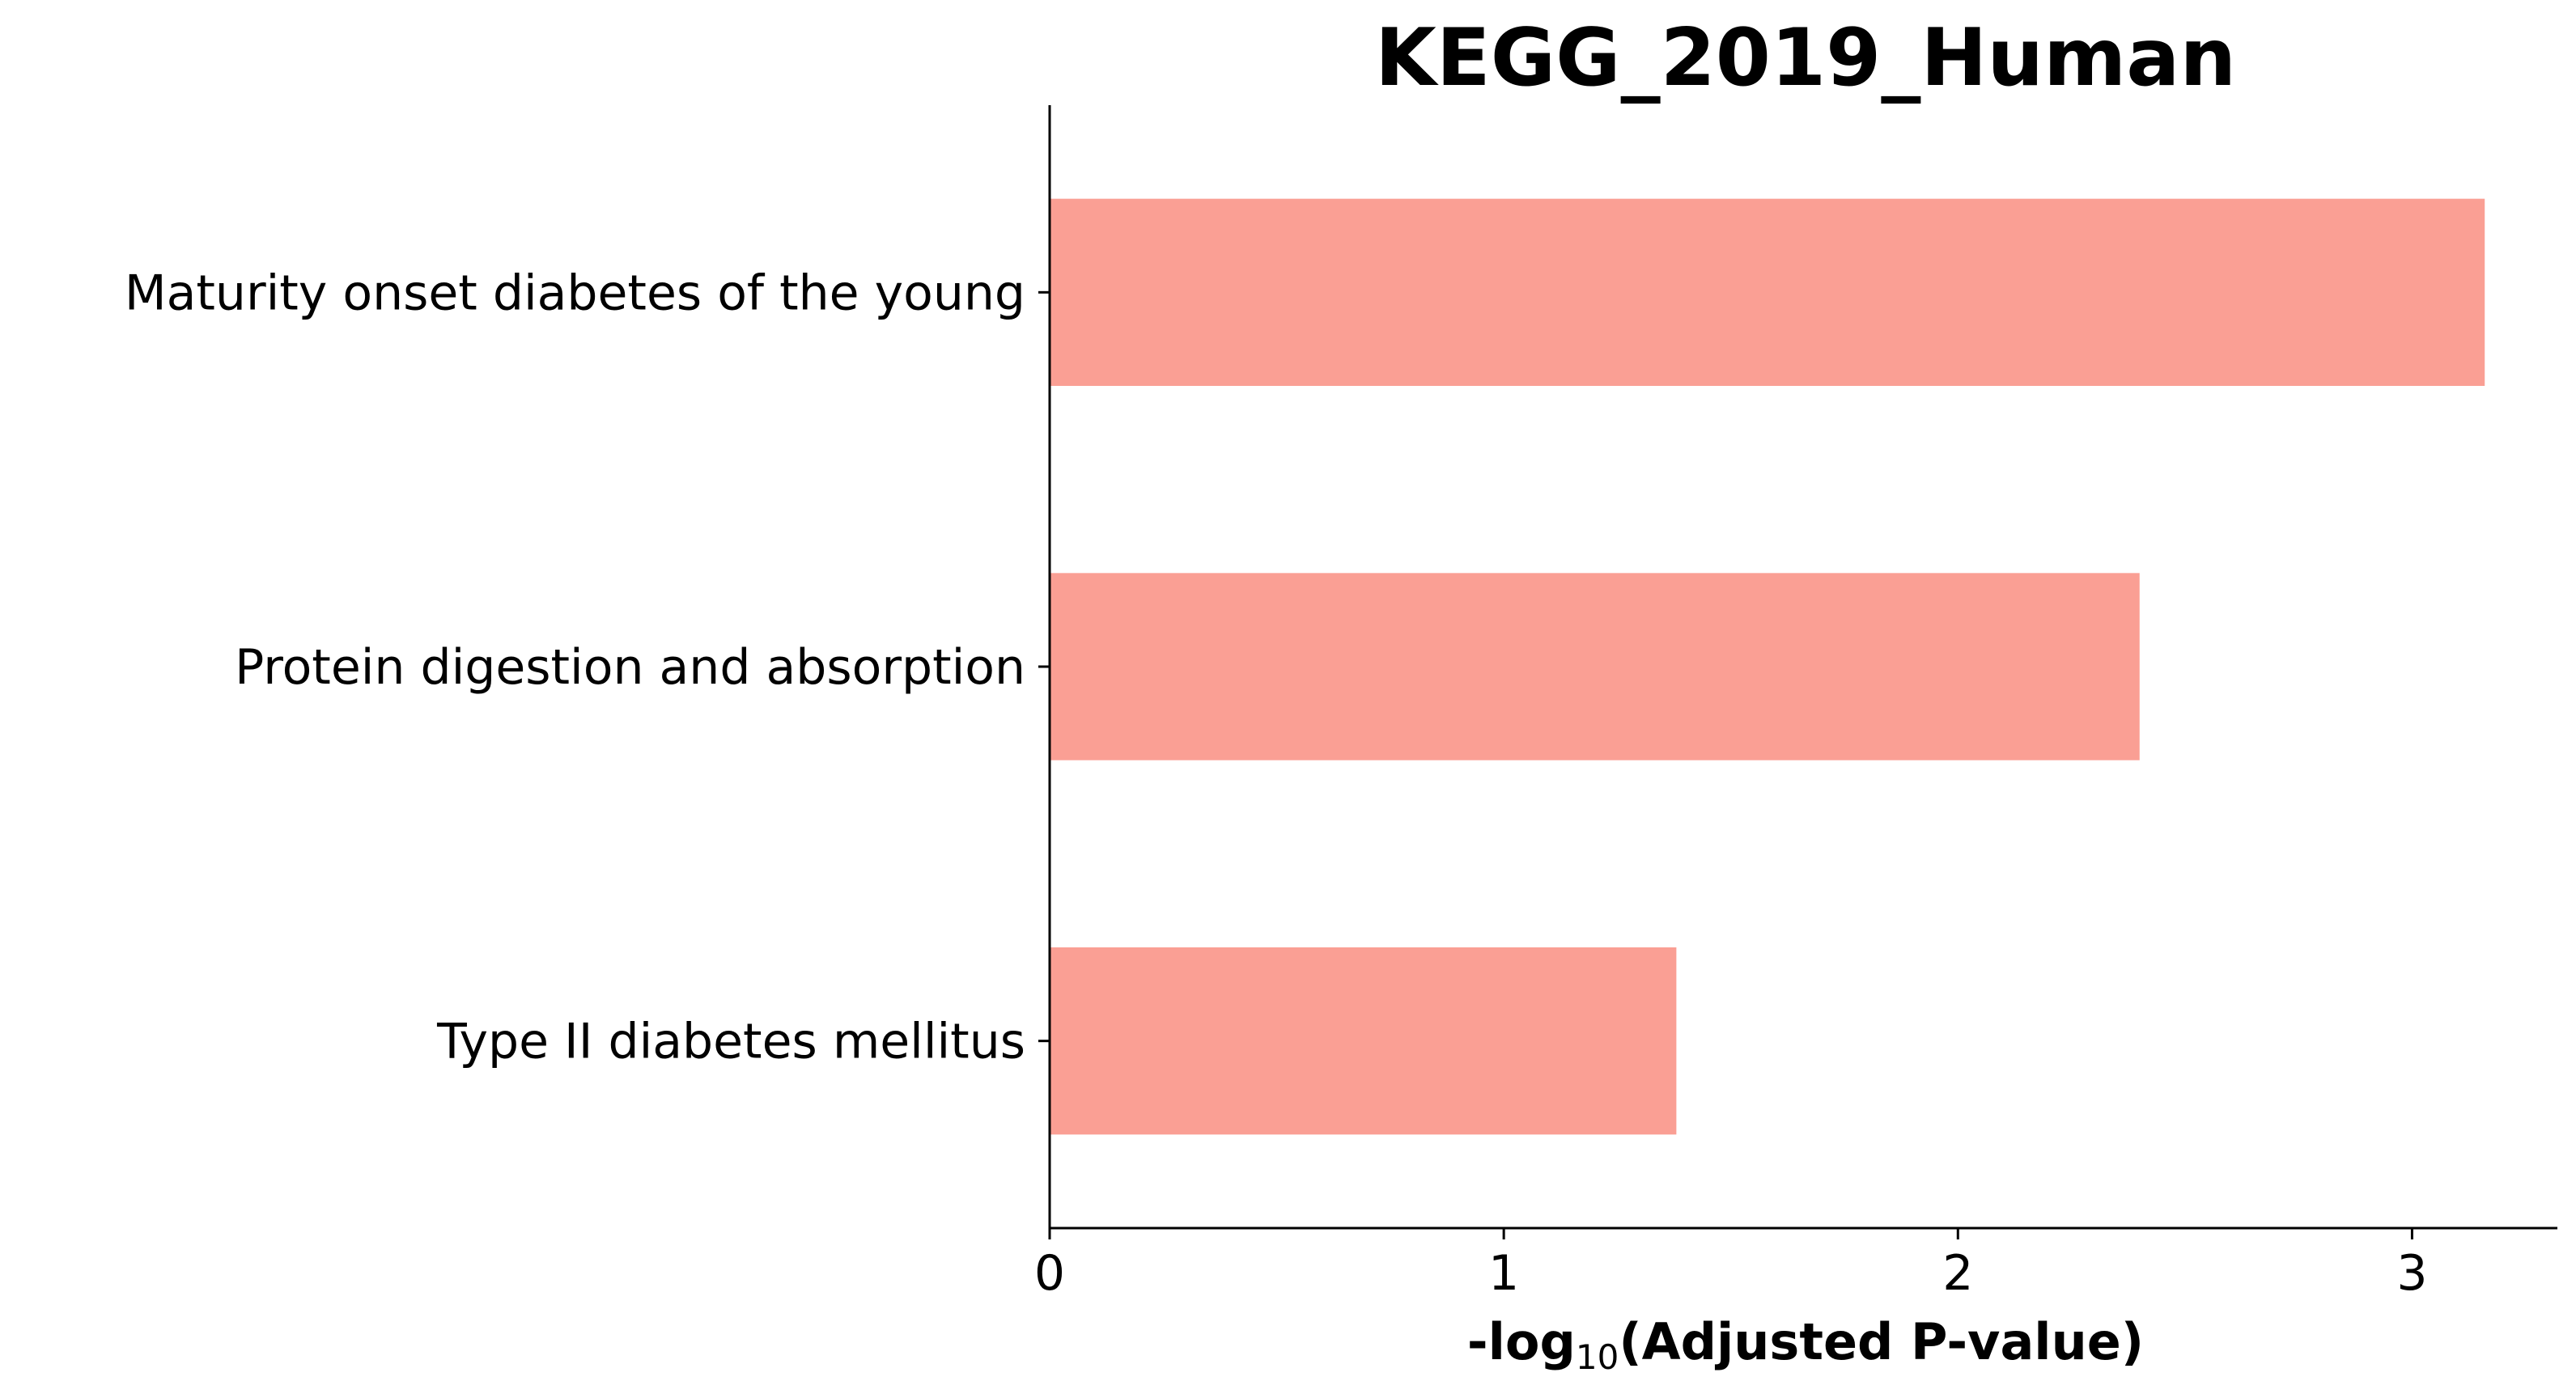 This screenshot has width=2576, height=1398. Describe the element at coordinates (575, 293) in the screenshot. I see `category-label: Maturity onset diabetes of the young` at that location.